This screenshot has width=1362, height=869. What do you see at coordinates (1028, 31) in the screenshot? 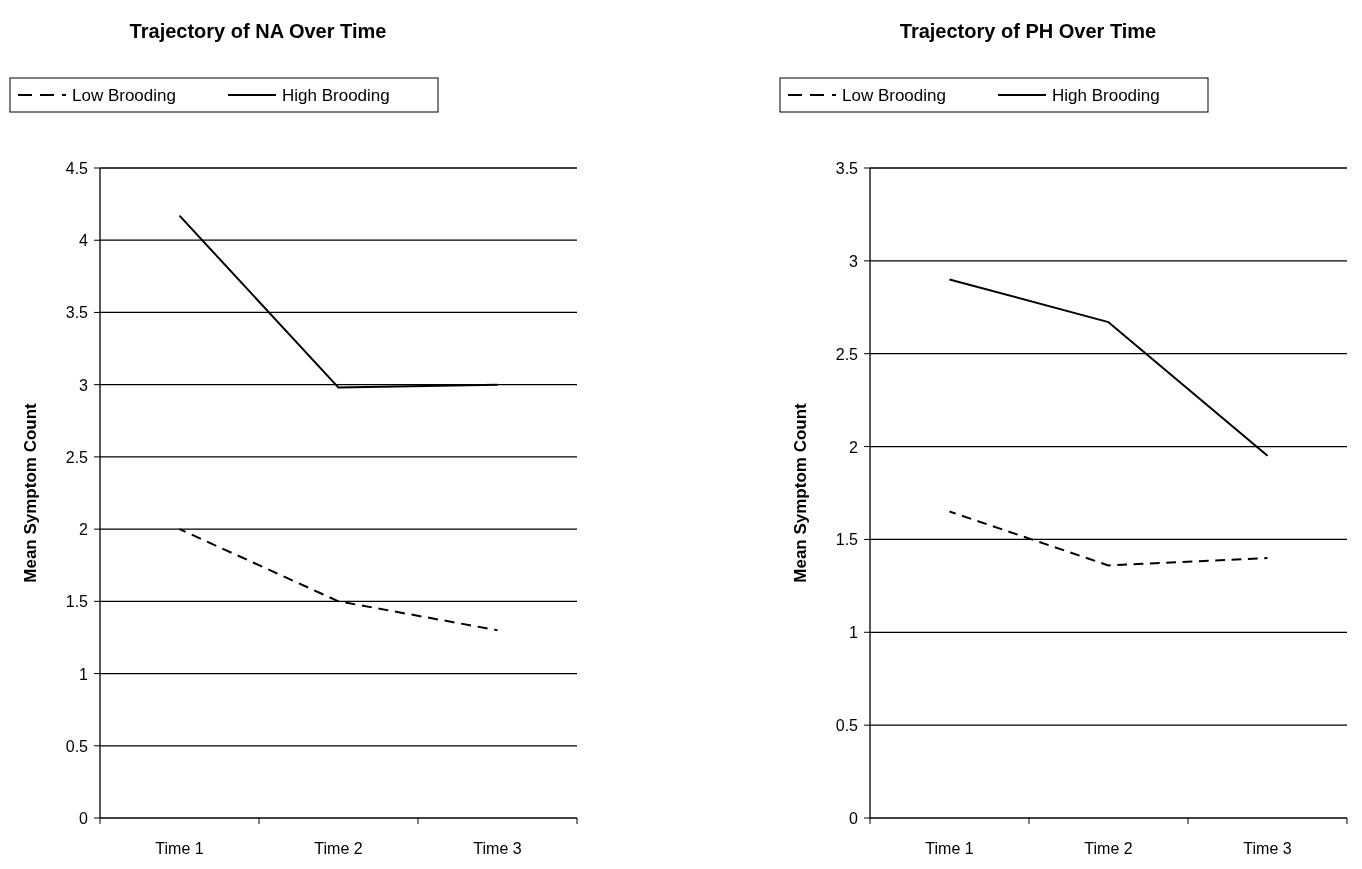
I see `chart-title: Trajectory of PH Over Time` at bounding box center [1028, 31].